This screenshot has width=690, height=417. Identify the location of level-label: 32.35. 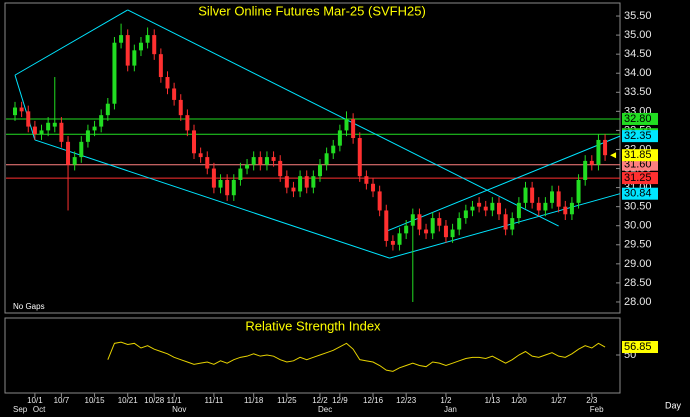
(638, 136).